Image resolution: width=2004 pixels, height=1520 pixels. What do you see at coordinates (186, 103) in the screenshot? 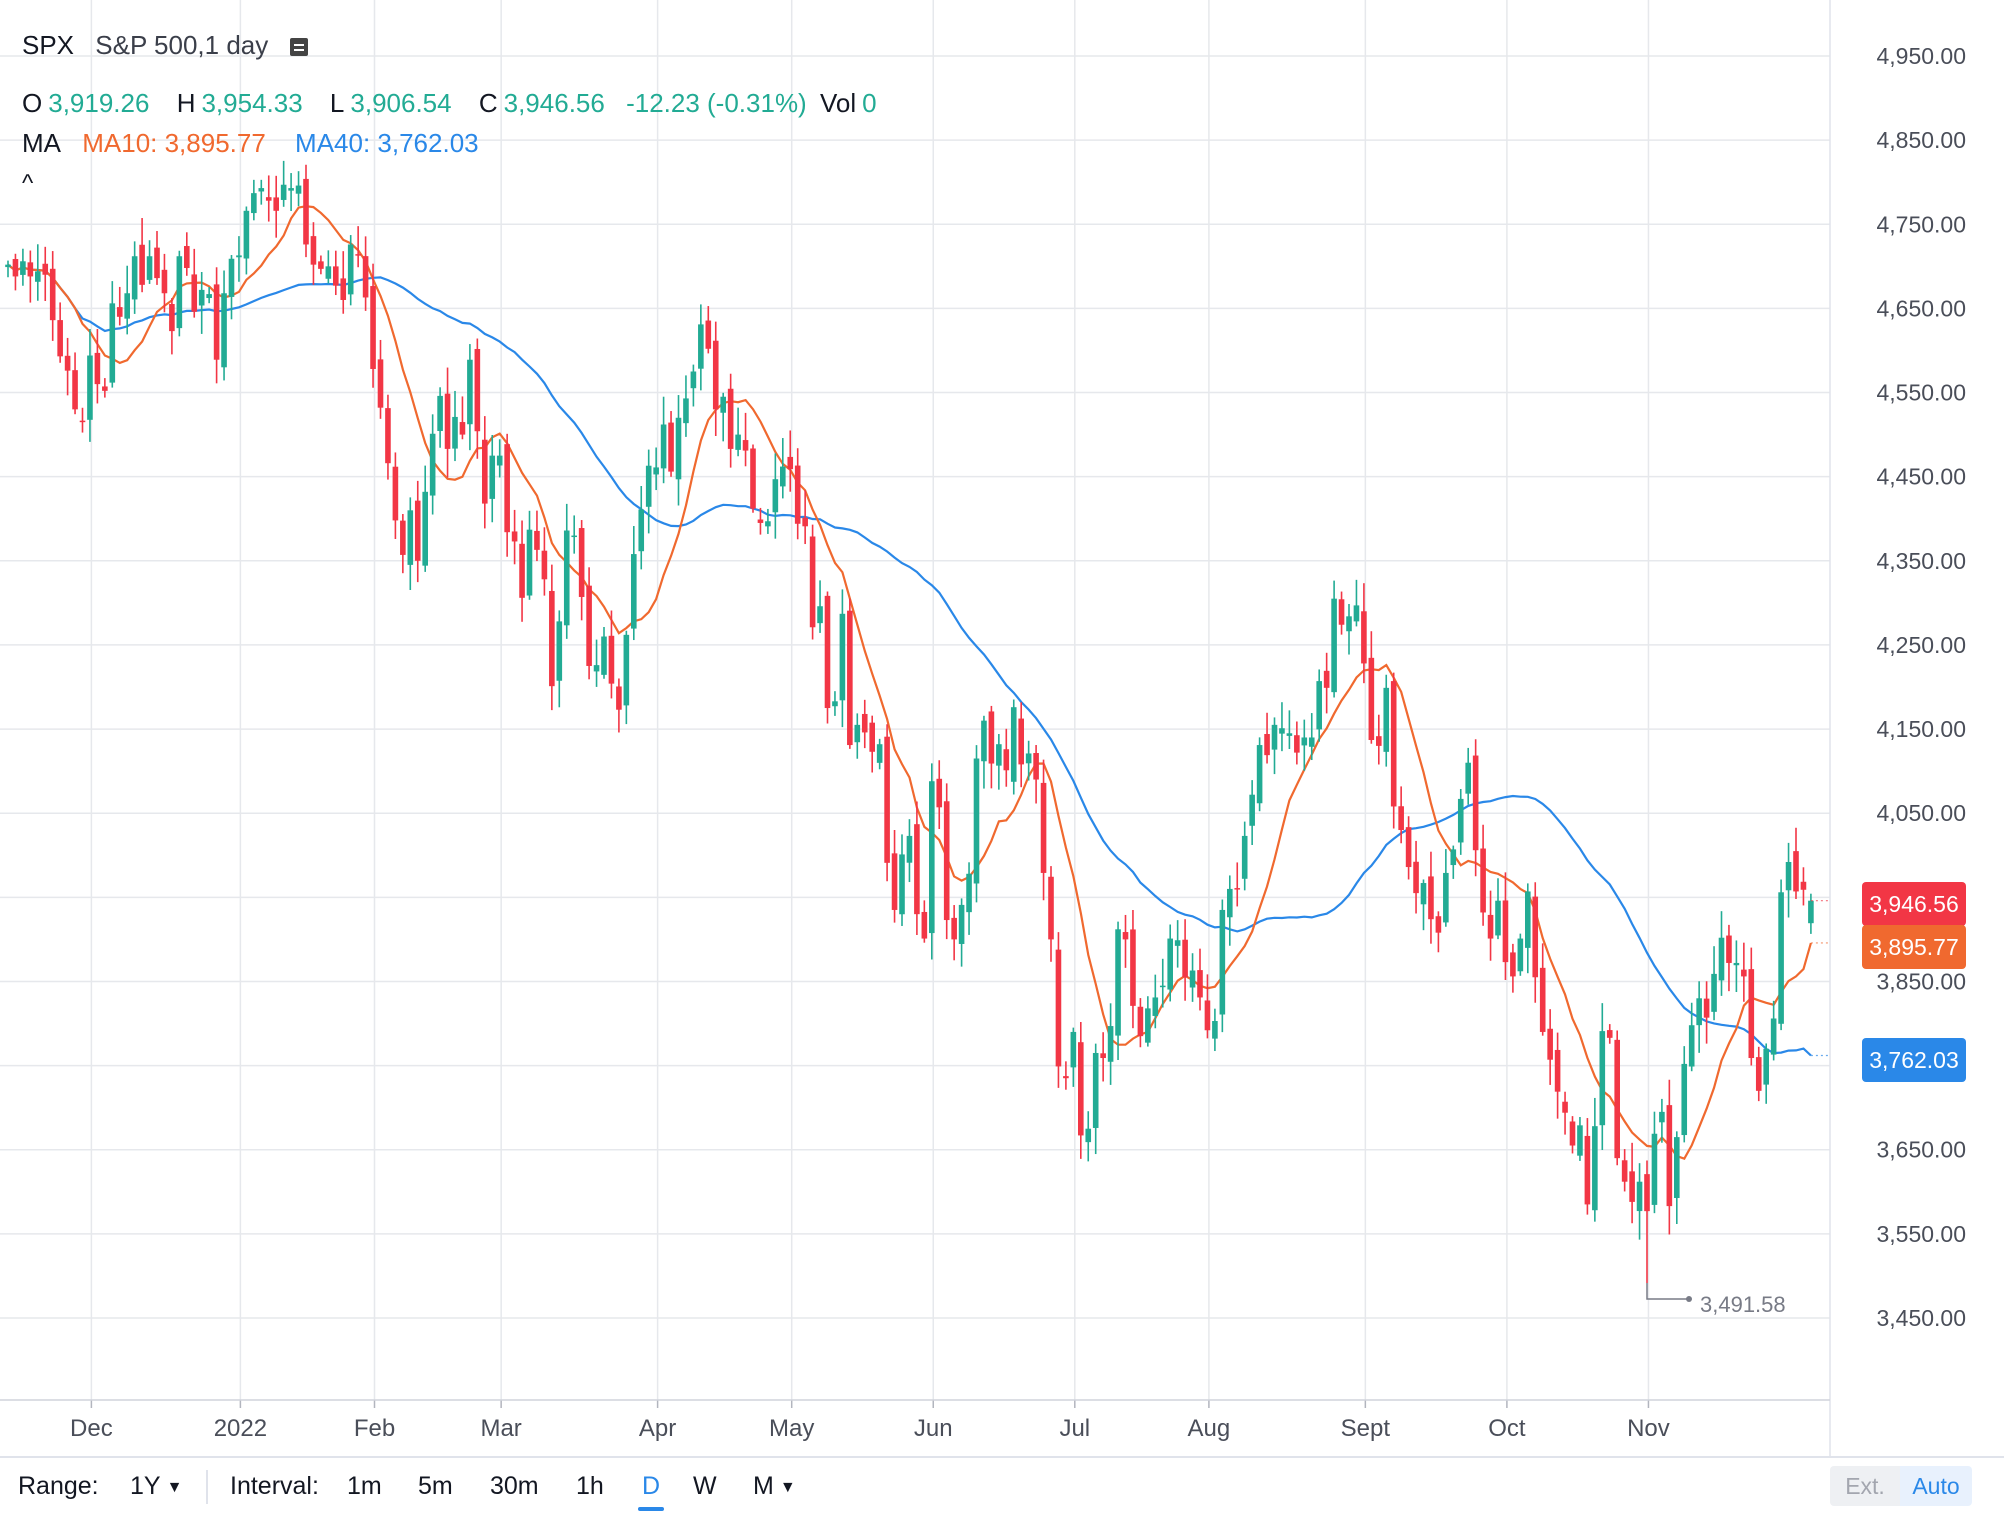
I see `high-label: H` at bounding box center [186, 103].